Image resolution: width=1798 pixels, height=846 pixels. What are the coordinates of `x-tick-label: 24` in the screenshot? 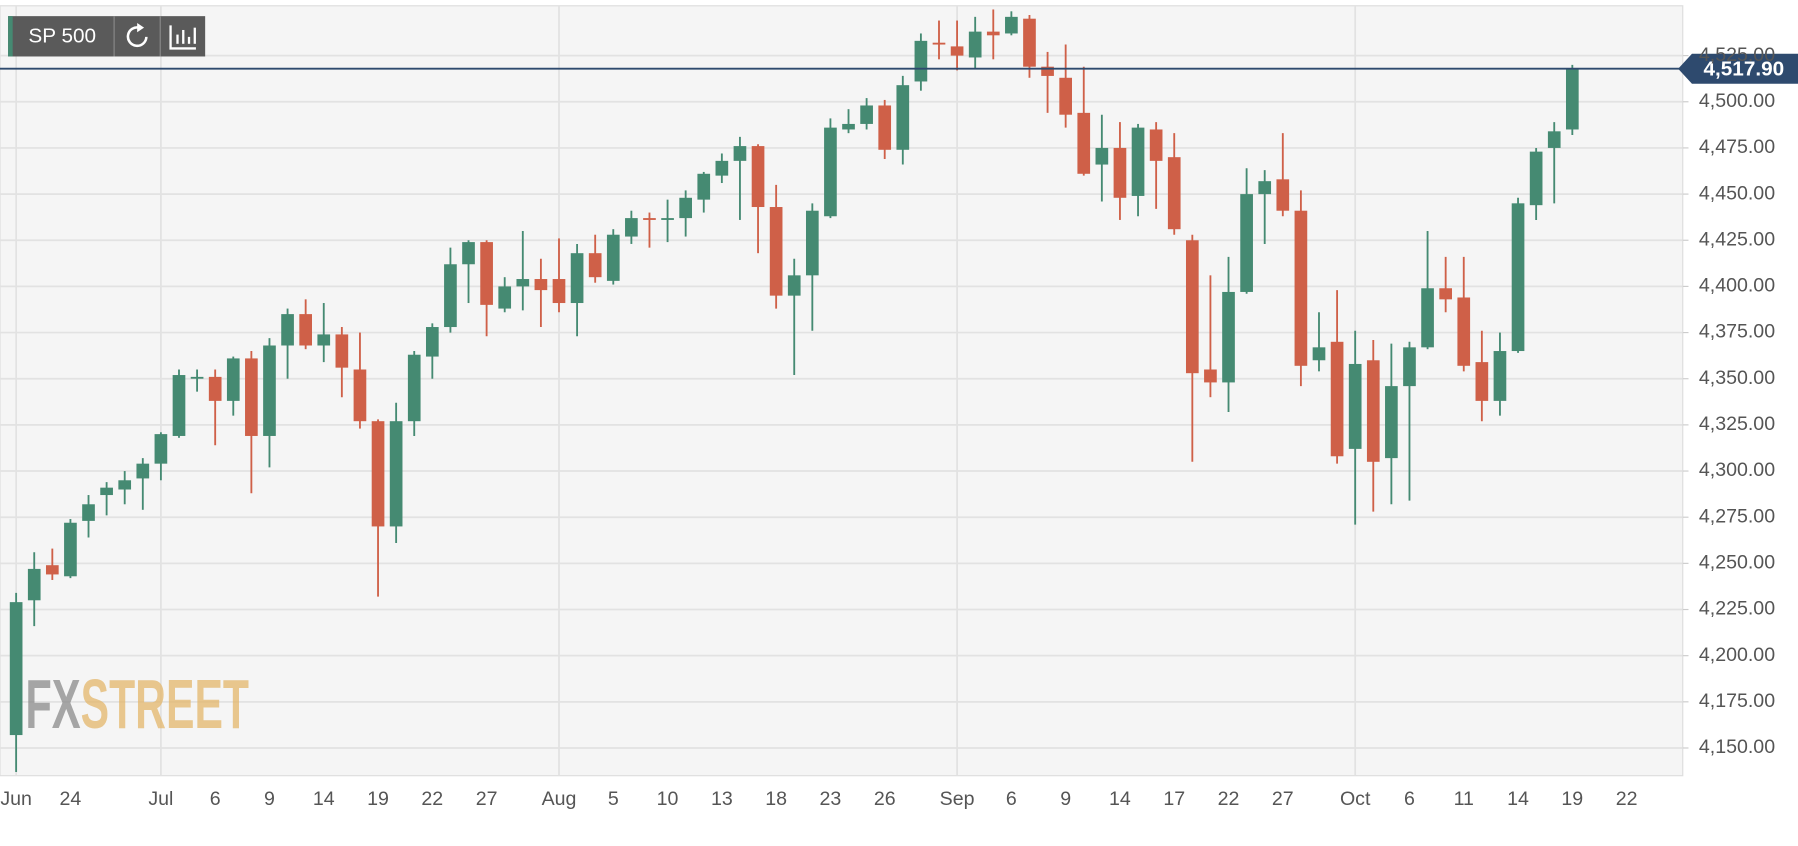 It's located at (71, 799).